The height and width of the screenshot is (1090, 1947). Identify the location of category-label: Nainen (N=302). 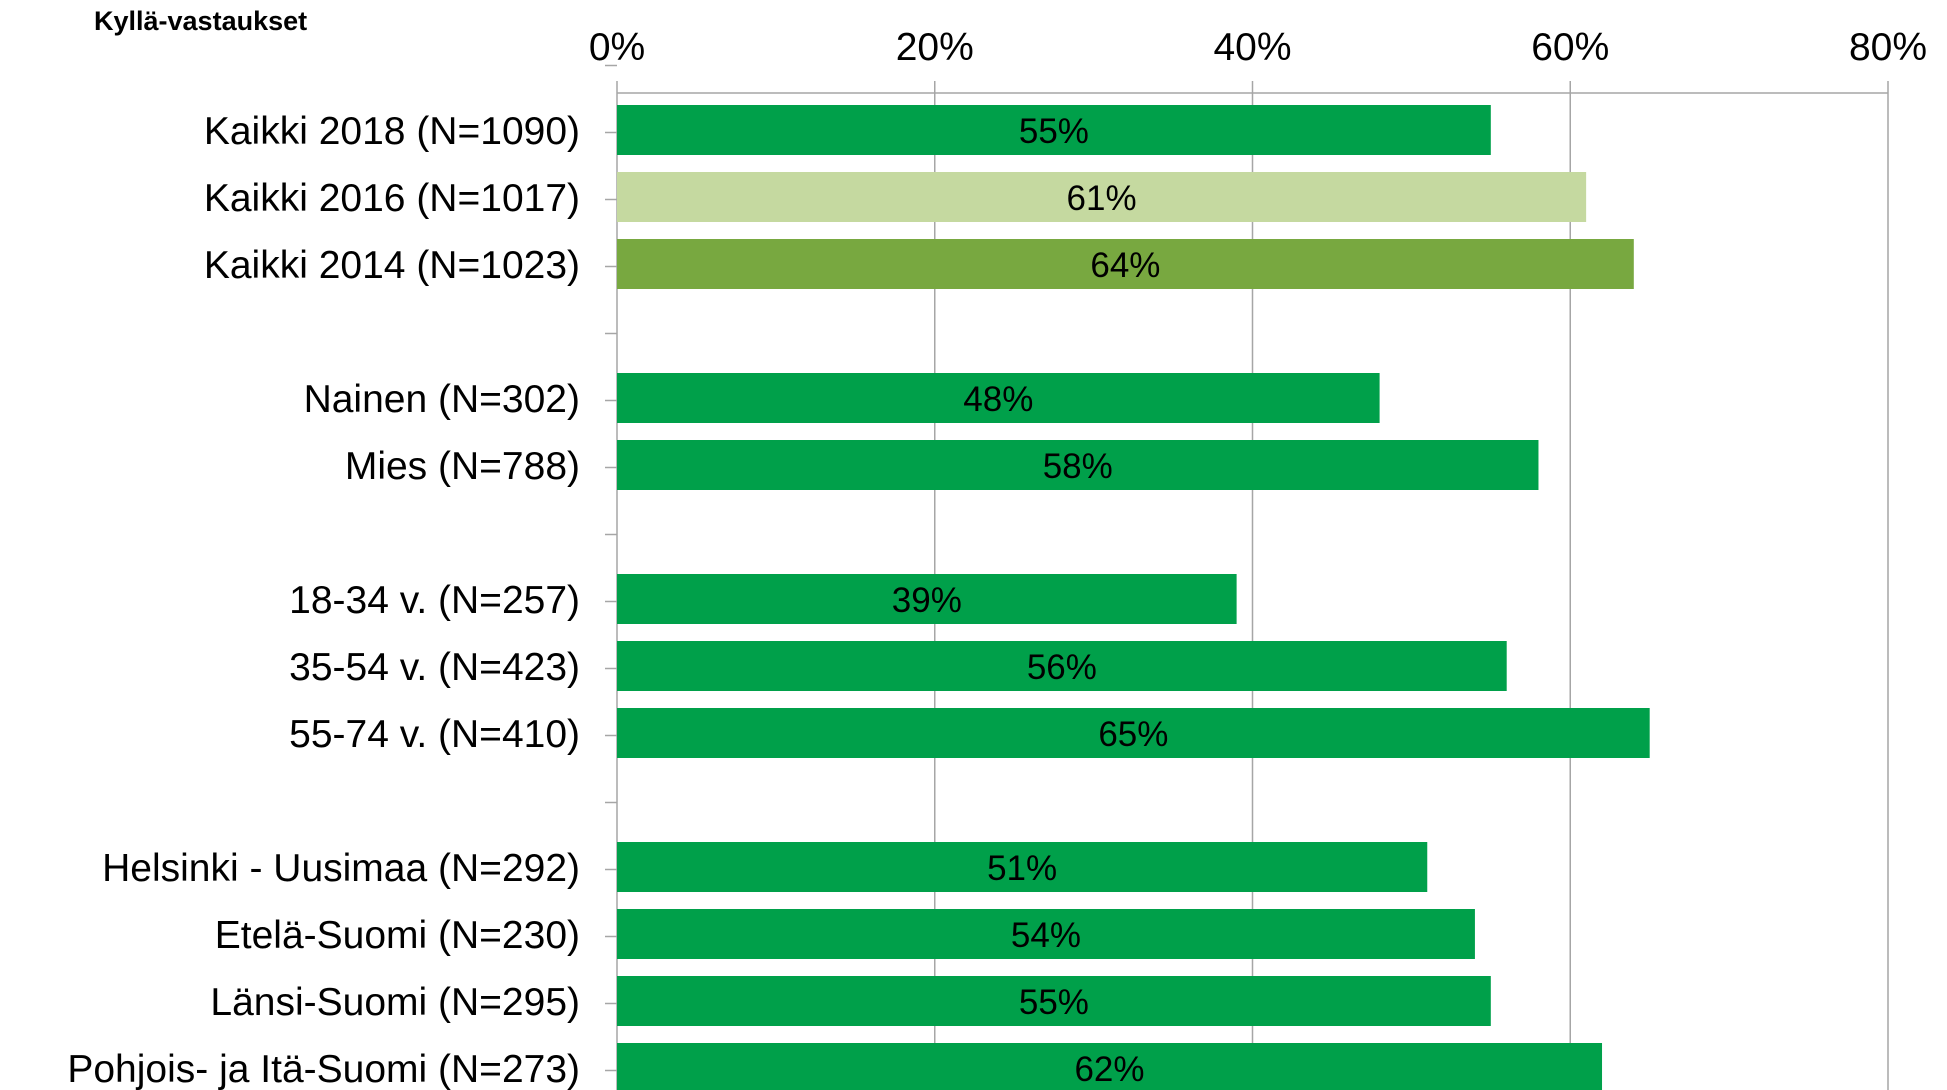
(442, 399).